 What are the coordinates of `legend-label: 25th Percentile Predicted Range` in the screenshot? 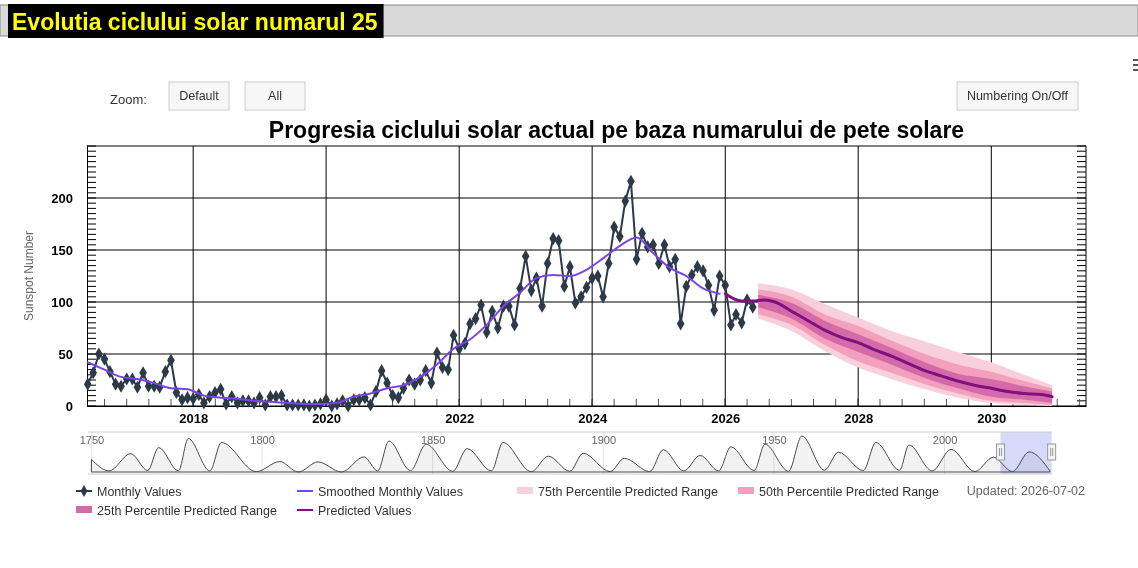 It's located at (187, 510).